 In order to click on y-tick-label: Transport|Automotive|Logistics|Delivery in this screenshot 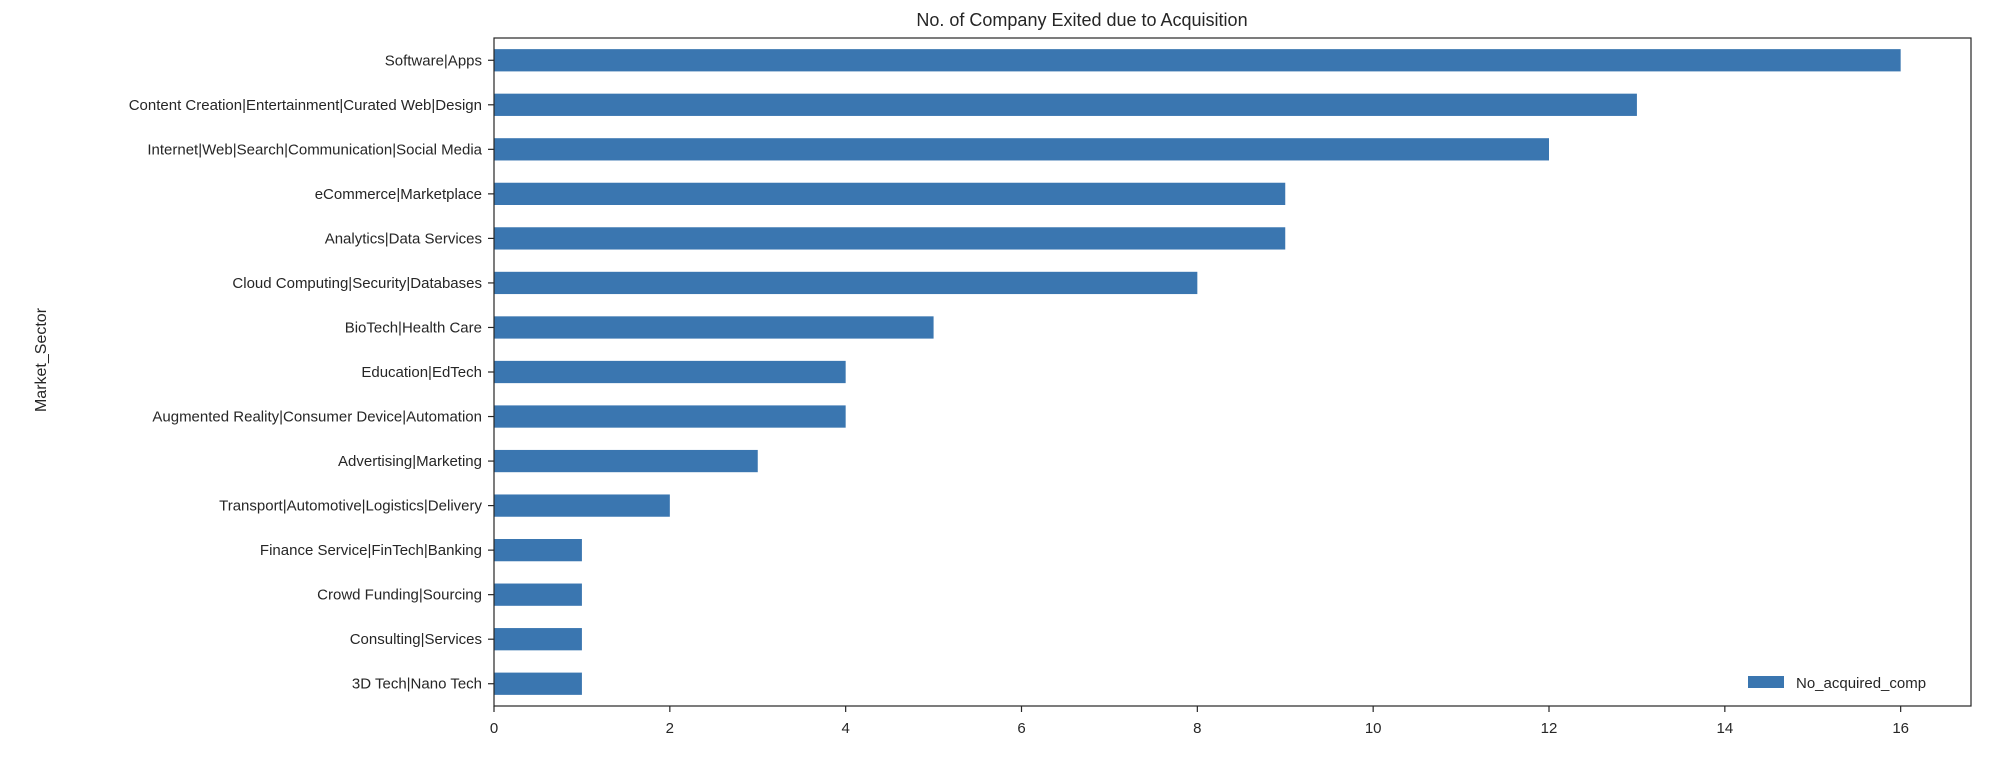, I will do `click(350, 506)`.